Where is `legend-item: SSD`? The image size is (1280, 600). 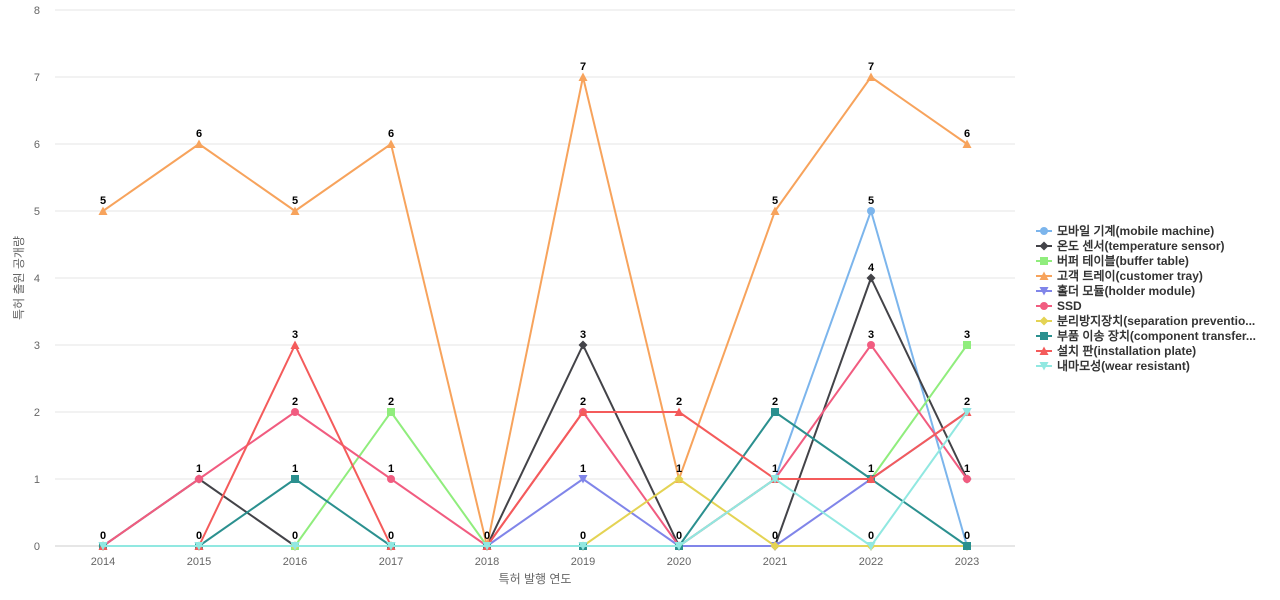 legend-item: SSD is located at coordinates (1059, 306).